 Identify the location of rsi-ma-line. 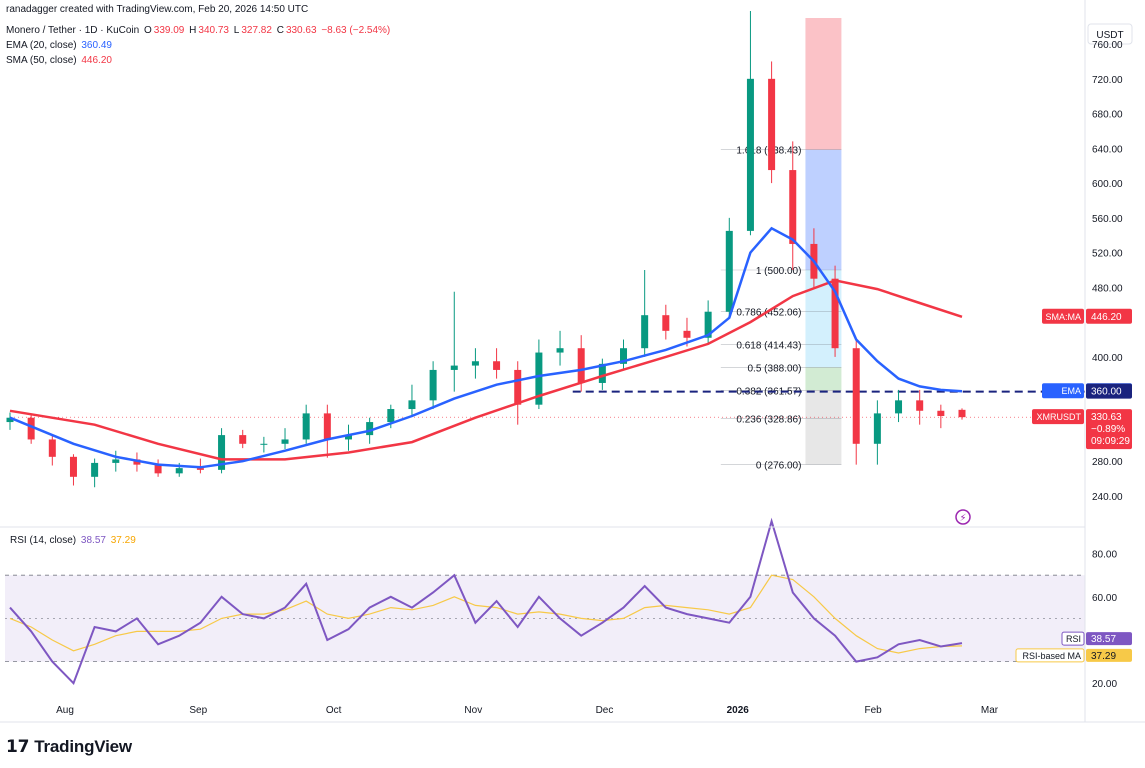
(486, 614).